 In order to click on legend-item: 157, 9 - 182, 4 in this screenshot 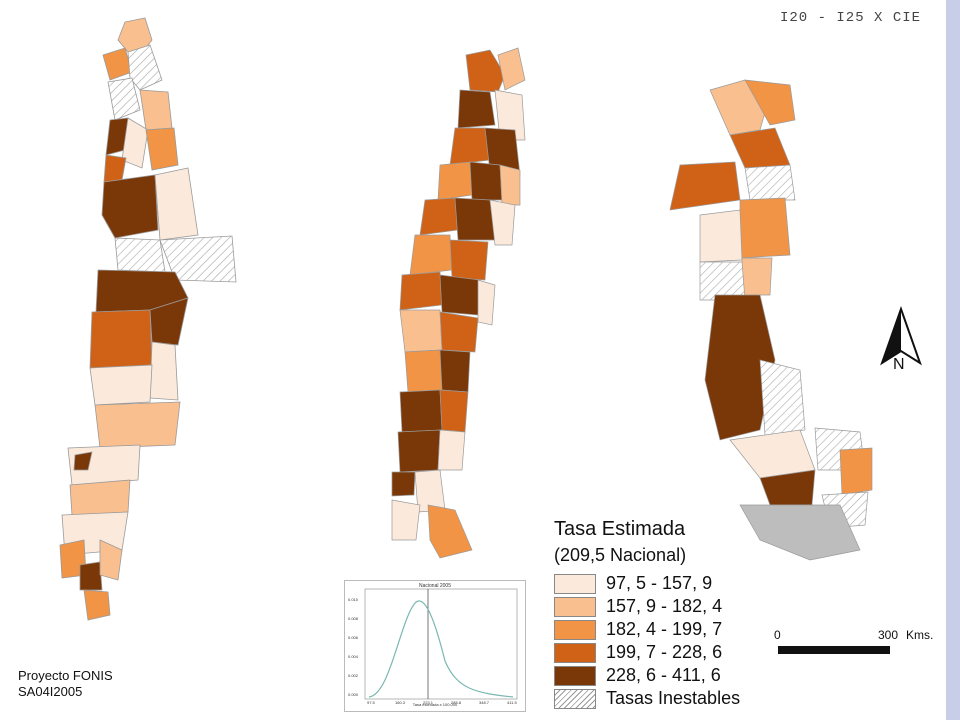, I will do `click(674, 606)`.